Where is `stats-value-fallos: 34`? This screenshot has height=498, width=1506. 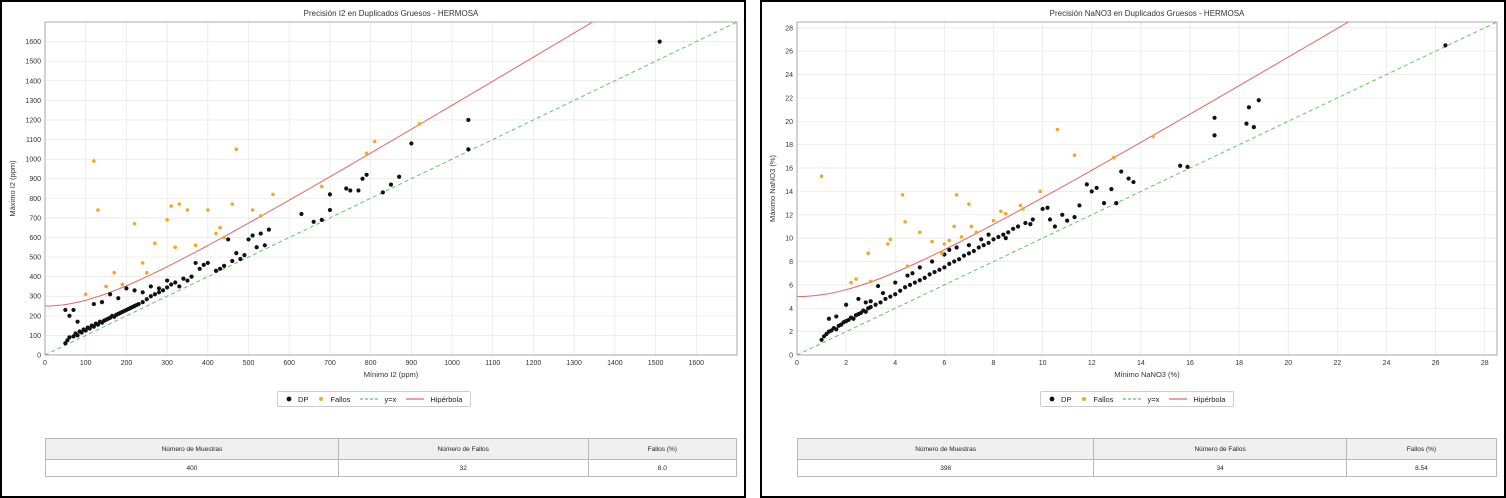 stats-value-fallos: 34 is located at coordinates (1220, 468).